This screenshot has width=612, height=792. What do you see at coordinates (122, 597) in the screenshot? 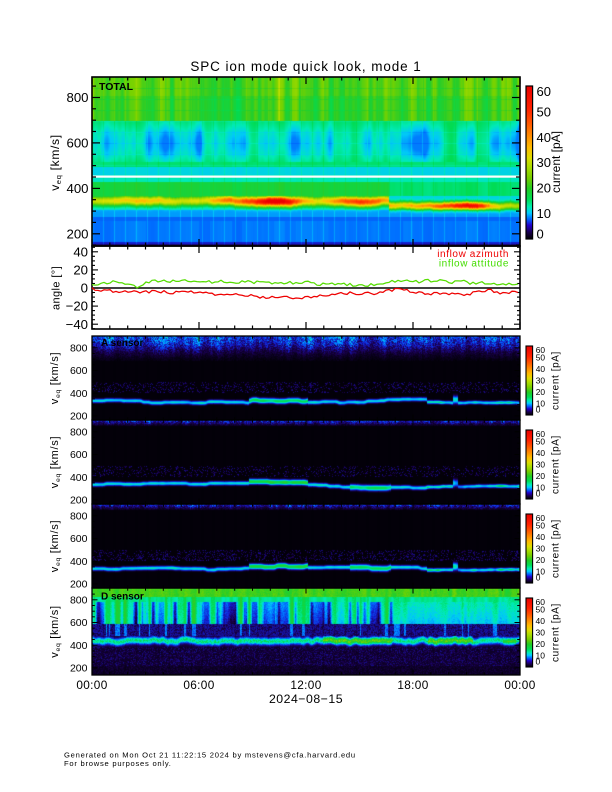
I see `svg-text: D sensor` at bounding box center [122, 597].